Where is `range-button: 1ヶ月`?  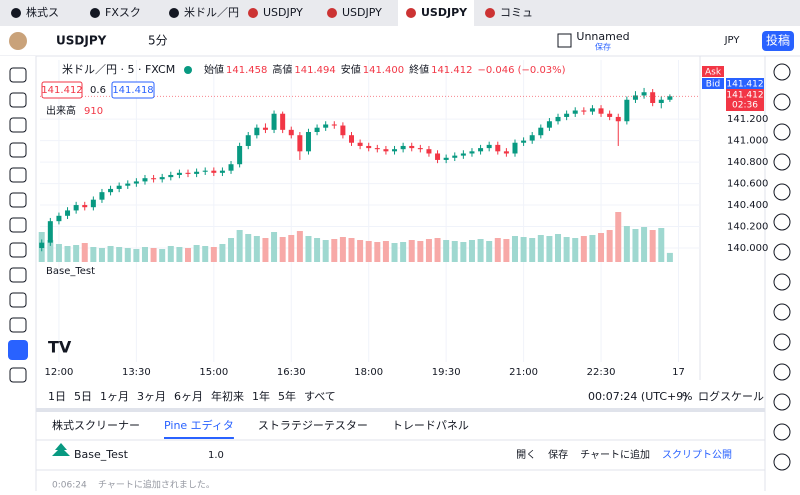
range-button: 1ヶ月 is located at coordinates (114, 396).